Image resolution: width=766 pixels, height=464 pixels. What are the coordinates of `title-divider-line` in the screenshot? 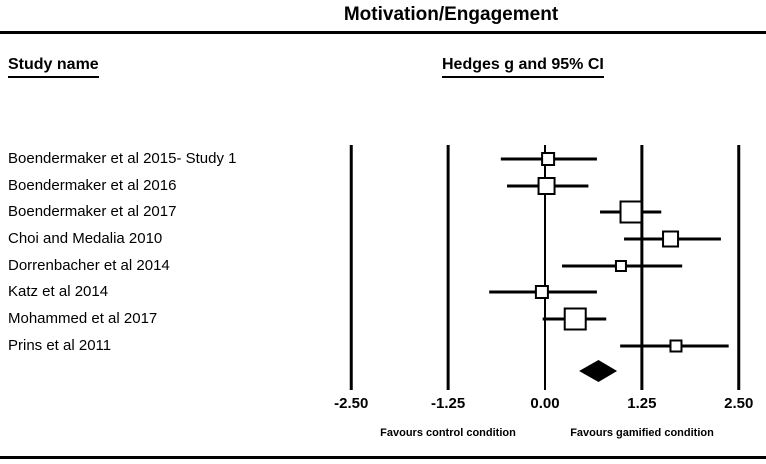 It's located at (383, 32).